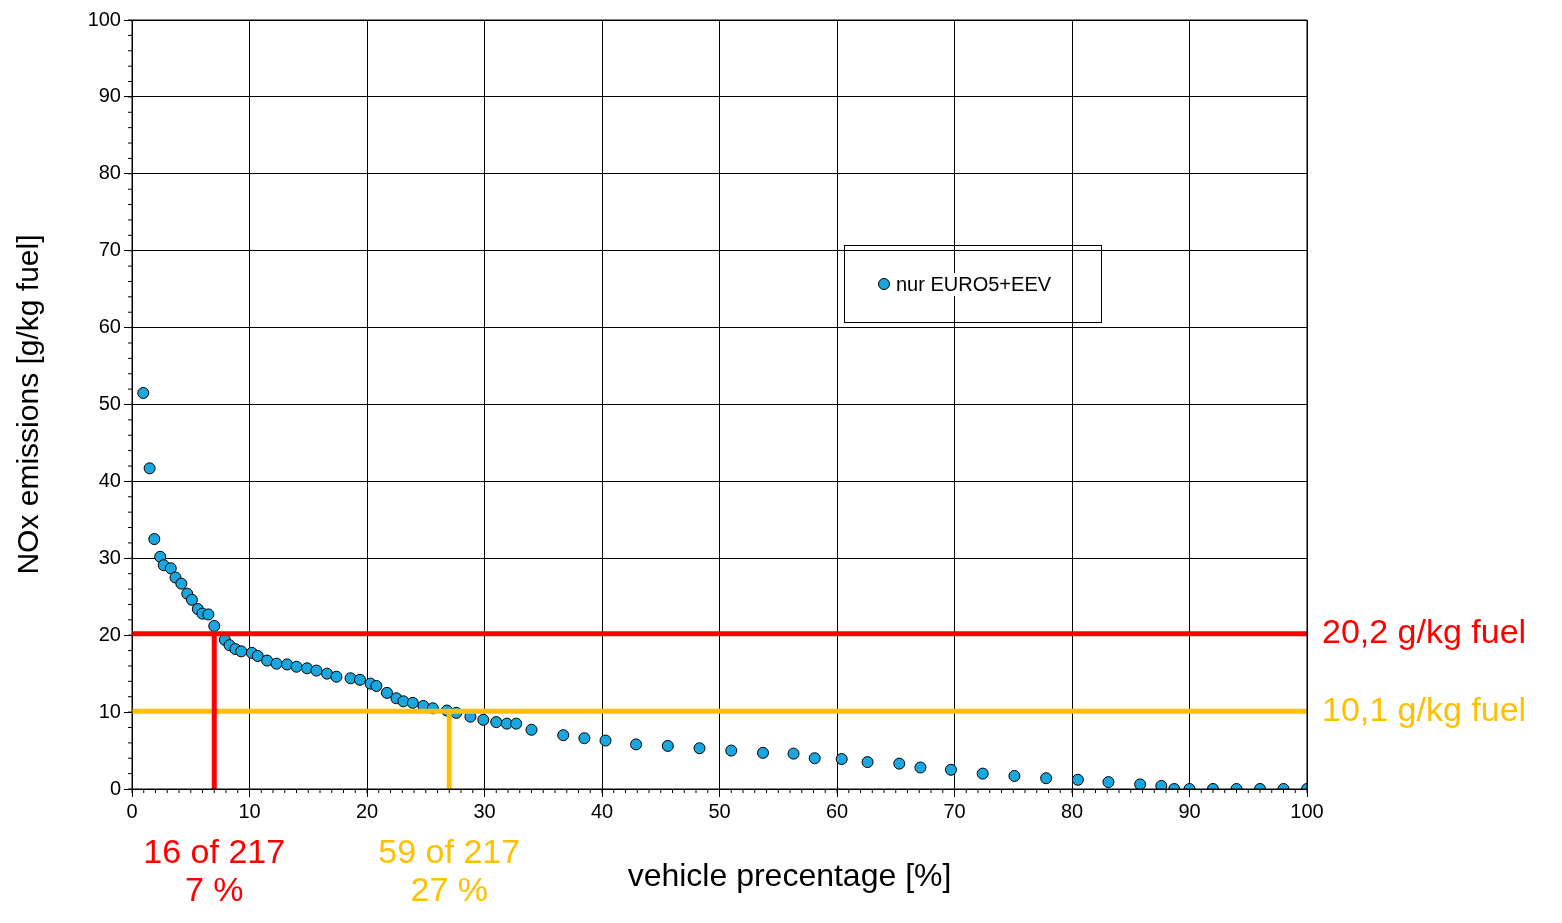 This screenshot has width=1562, height=923. Describe the element at coordinates (484, 810) in the screenshot. I see `x-tick-label: 30` at that location.